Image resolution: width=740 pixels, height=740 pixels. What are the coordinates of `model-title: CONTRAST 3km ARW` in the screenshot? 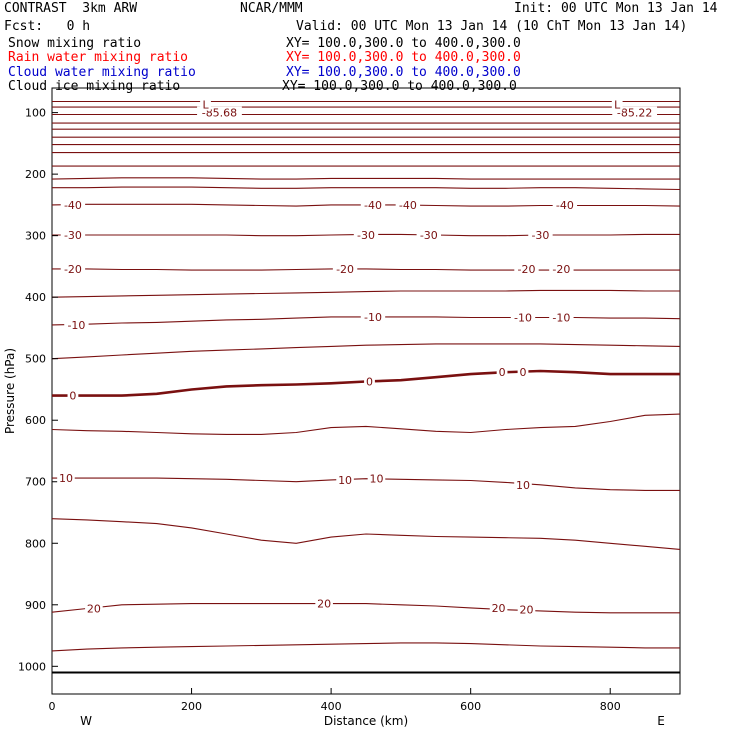 It's located at (71, 8).